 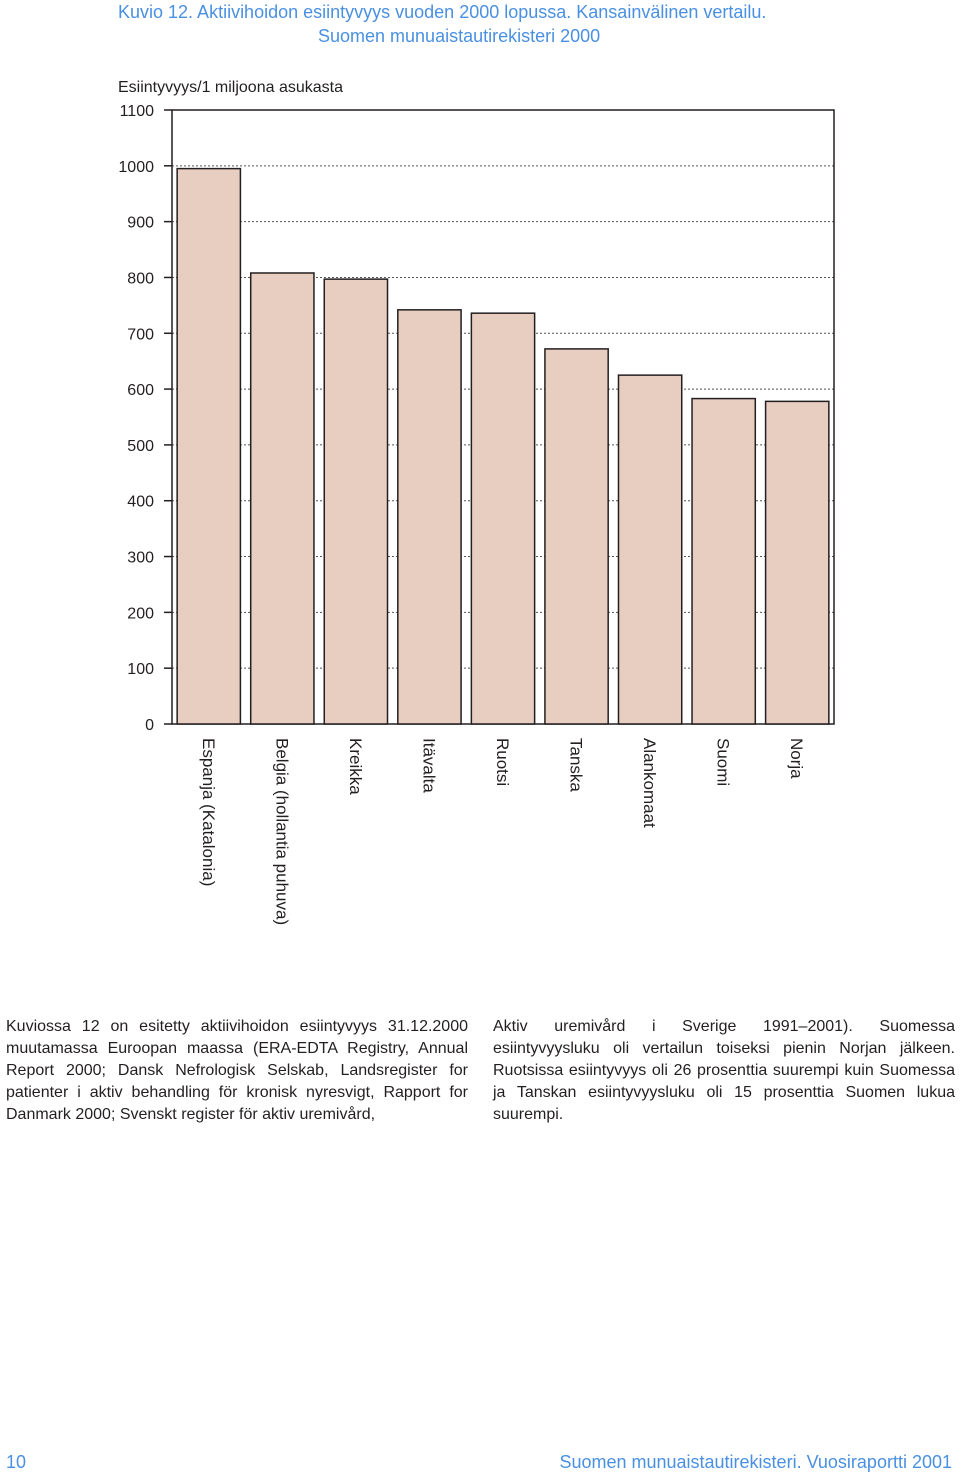 What do you see at coordinates (459, 36) in the screenshot?
I see `figure-title-line-2: Suomen munuaistautirekisteri 2000` at bounding box center [459, 36].